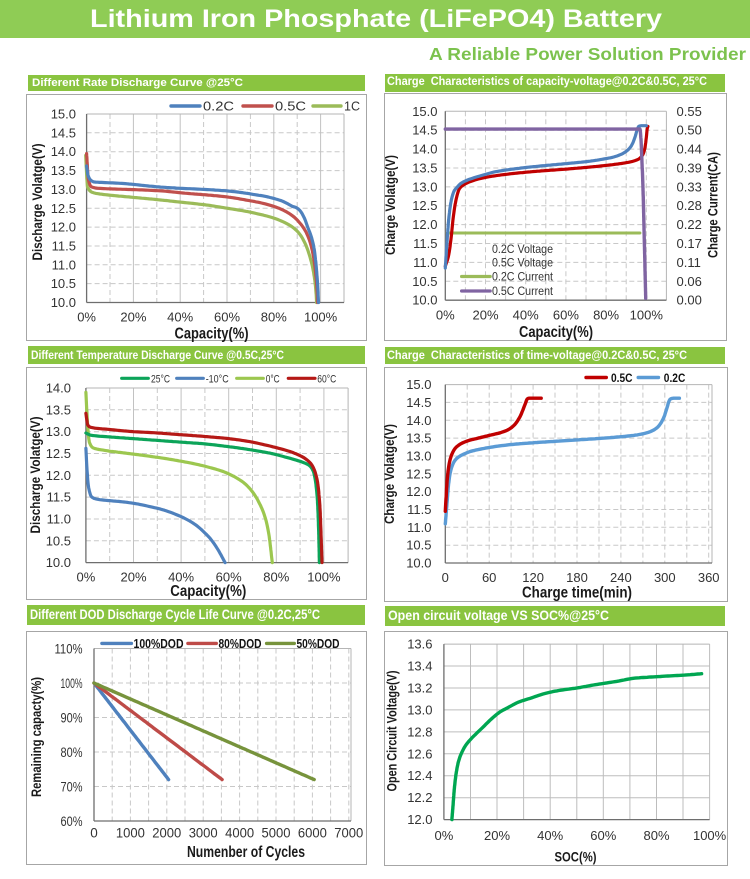 Image resolution: width=750 pixels, height=879 pixels. What do you see at coordinates (523, 277) in the screenshot?
I see `svg-text: 0.2C Current` at bounding box center [523, 277].